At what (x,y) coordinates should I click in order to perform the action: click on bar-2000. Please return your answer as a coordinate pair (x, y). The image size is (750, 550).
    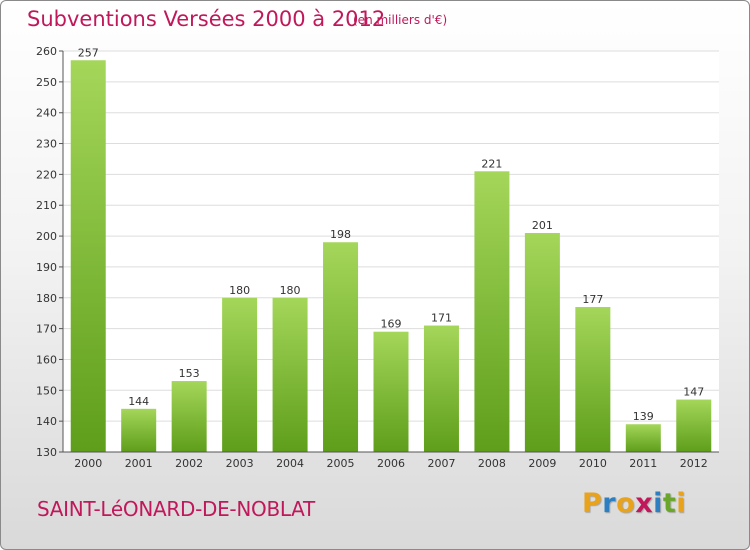
    Looking at the image, I should click on (88, 256).